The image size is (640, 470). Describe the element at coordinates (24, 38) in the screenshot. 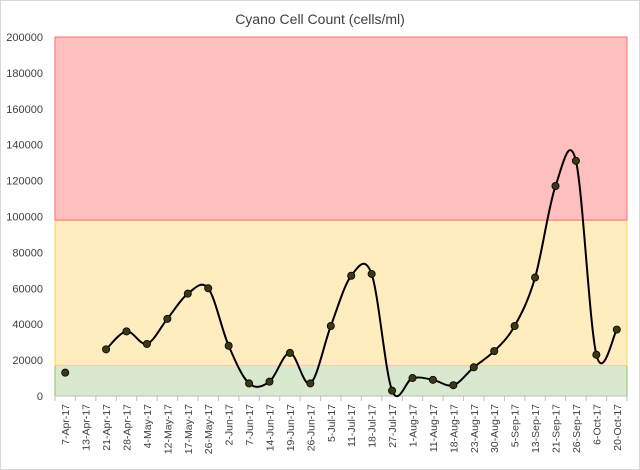

I see `y-tick-label: 200000` at that location.